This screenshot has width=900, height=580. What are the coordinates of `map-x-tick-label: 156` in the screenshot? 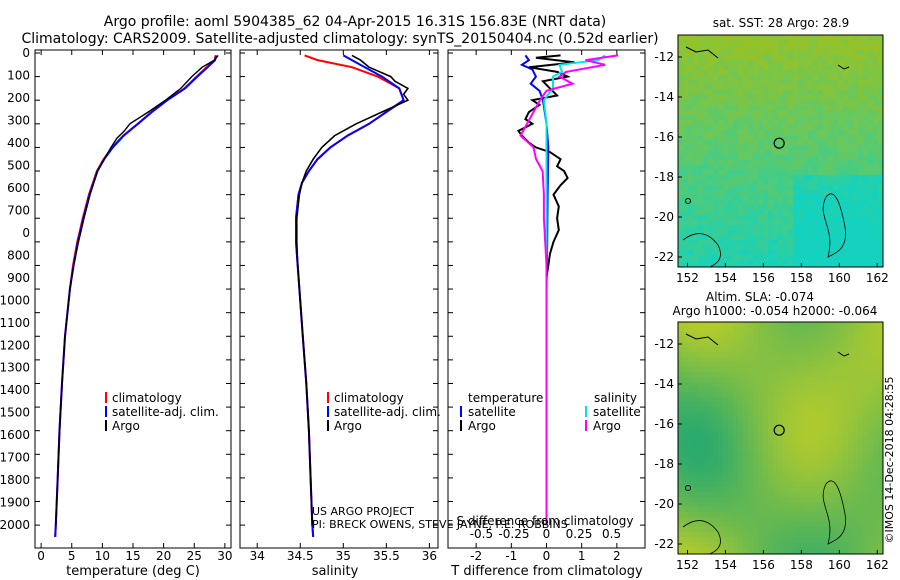 It's located at (763, 278).